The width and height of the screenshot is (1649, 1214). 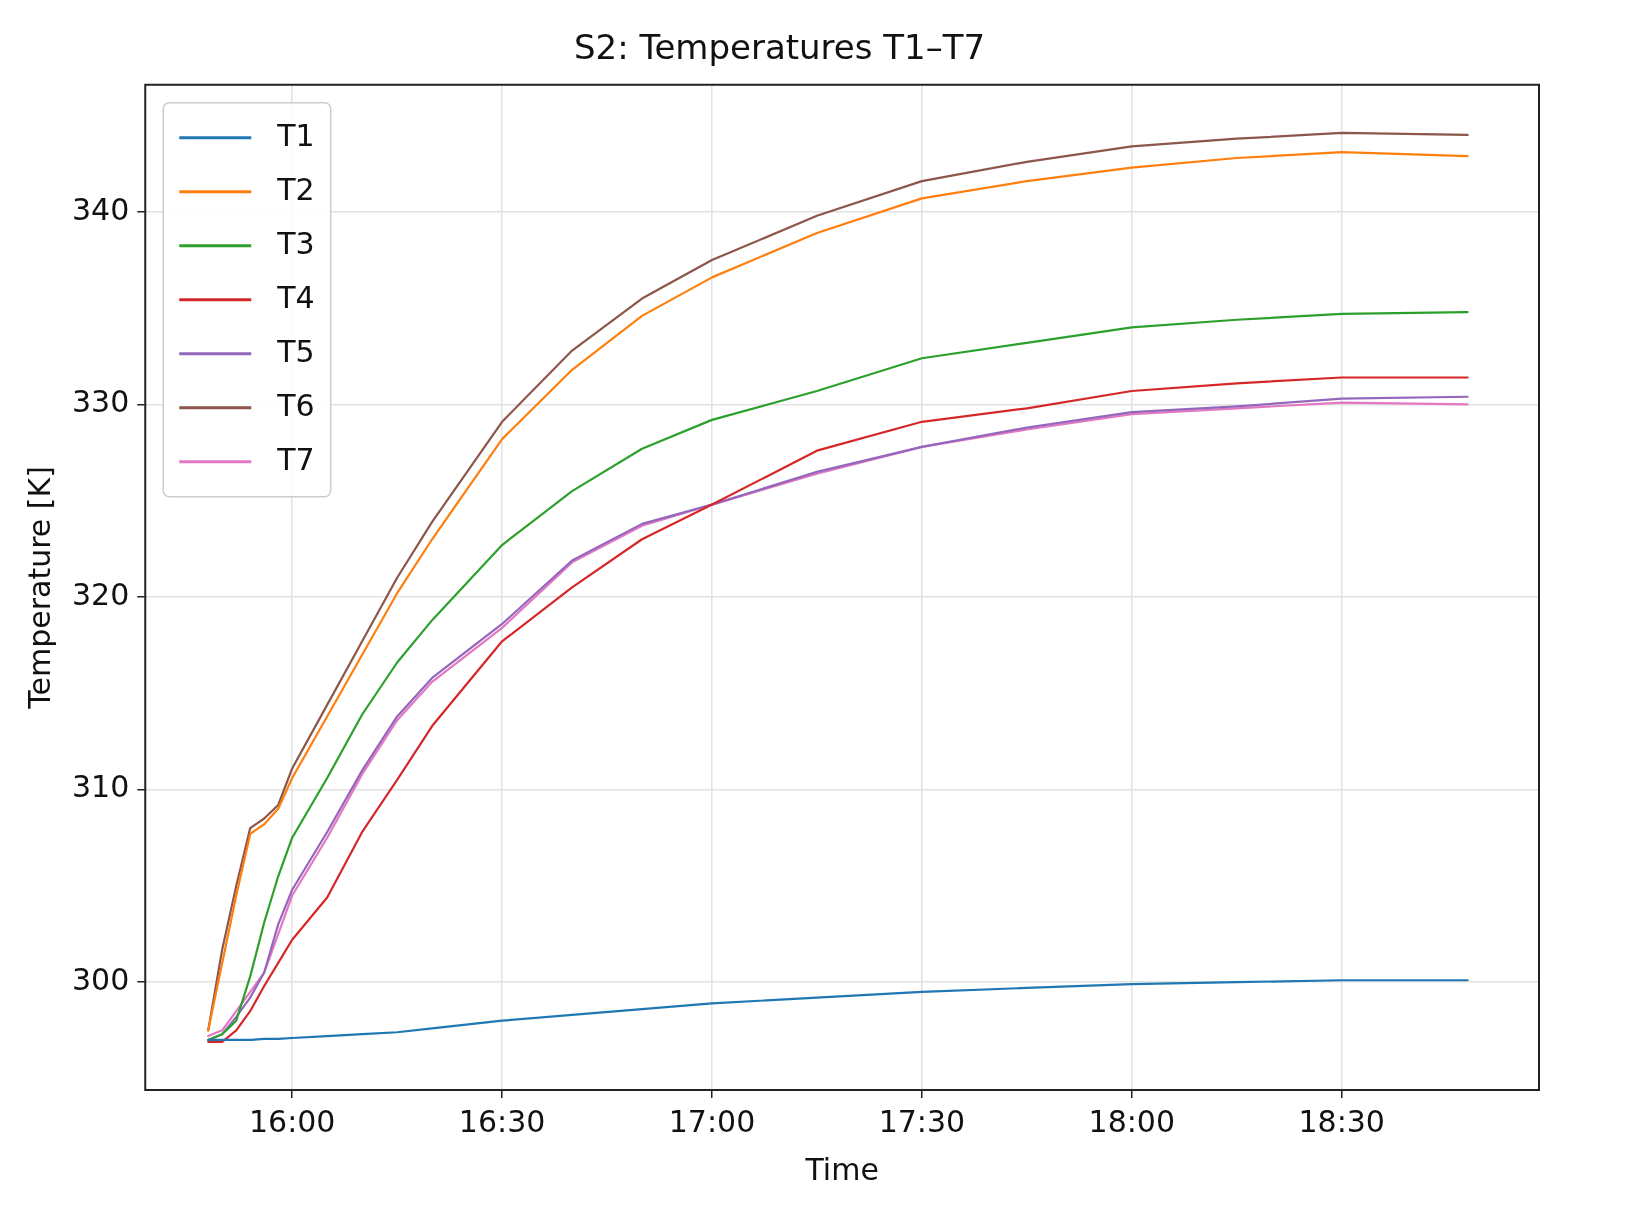 What do you see at coordinates (292, 1121) in the screenshot?
I see `x-tick-label: 16:00` at bounding box center [292, 1121].